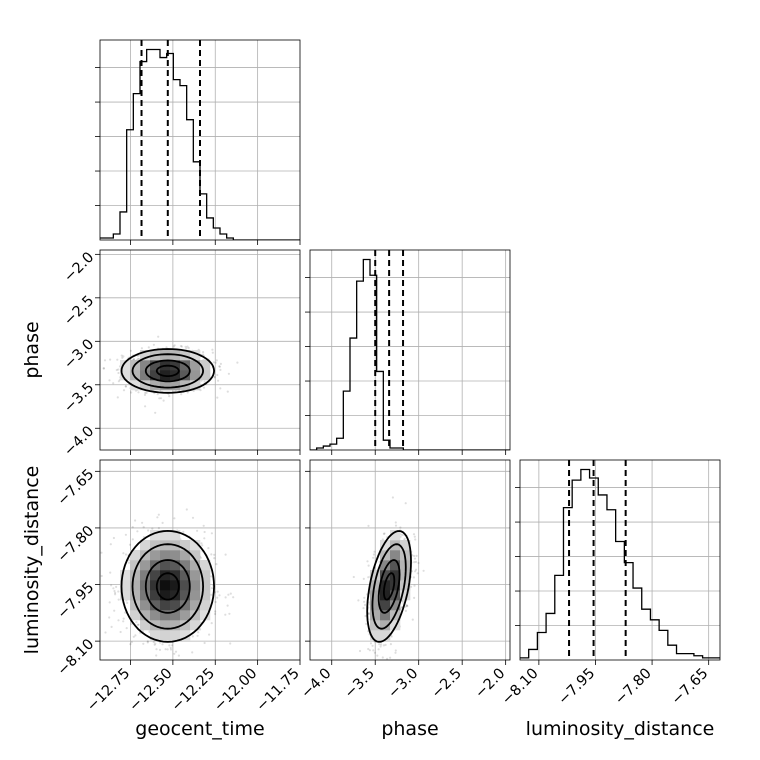 This screenshot has height=760, width=760. What do you see at coordinates (108, 690) in the screenshot?
I see `x-tick-label: −12.75` at bounding box center [108, 690].